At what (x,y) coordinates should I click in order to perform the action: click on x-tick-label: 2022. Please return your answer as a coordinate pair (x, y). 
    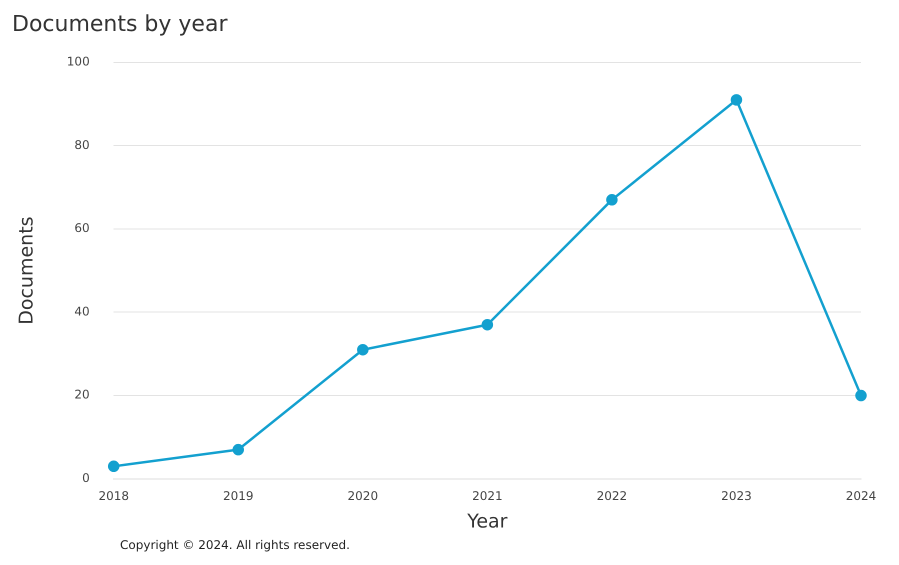
    Looking at the image, I should click on (612, 496).